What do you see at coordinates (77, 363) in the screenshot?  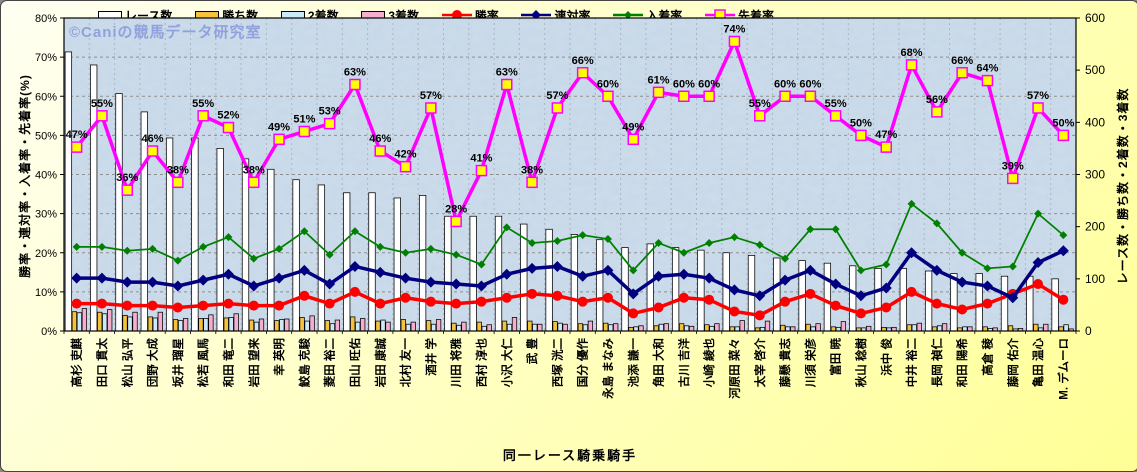 I see `x-category-label: 高杉 吏麒` at bounding box center [77, 363].